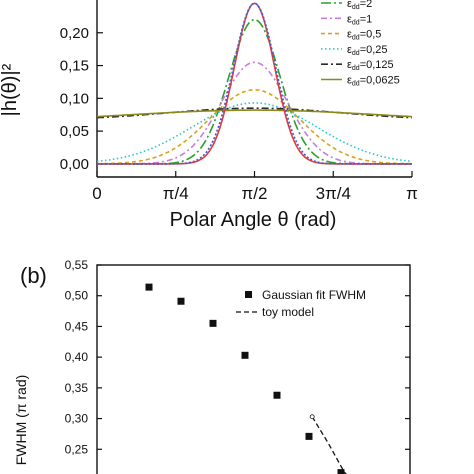  What do you see at coordinates (10, 89) in the screenshot?
I see `panel-a-y-label: |h(θ)|²` at bounding box center [10, 89].